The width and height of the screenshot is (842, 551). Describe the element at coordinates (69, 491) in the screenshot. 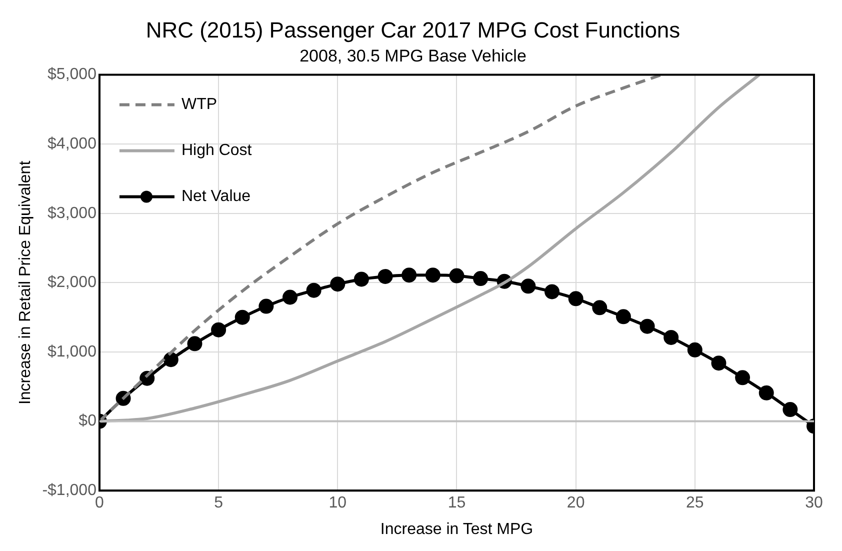

I see `y-tick-label: -$1,000` at that location.